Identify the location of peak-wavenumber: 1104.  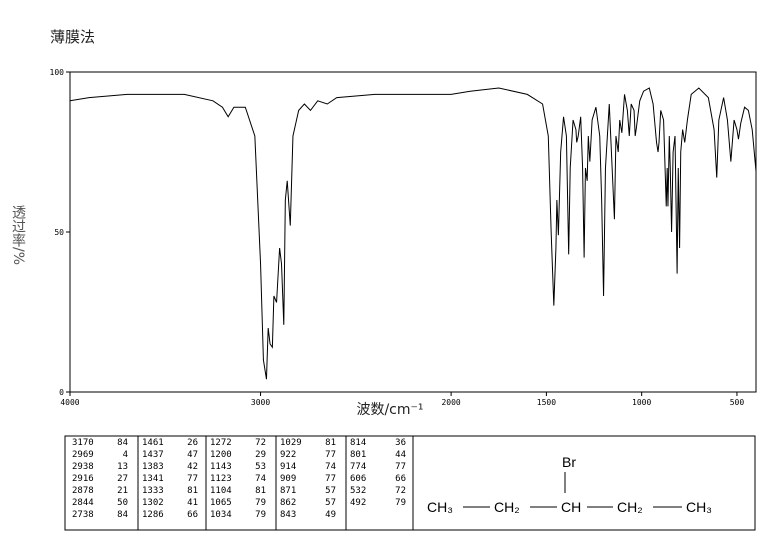
(221, 491).